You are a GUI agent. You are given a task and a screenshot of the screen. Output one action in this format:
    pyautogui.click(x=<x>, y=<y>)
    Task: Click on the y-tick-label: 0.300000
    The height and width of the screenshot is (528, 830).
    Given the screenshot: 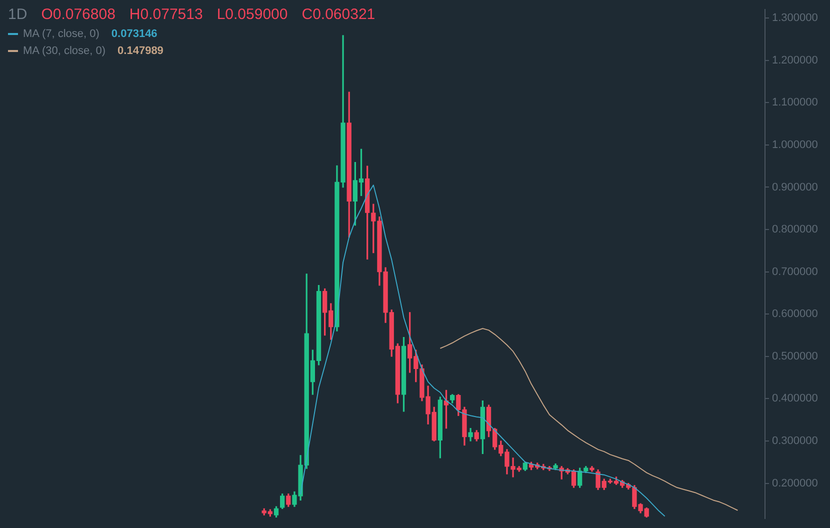 What is the action you would take?
    pyautogui.click(x=795, y=441)
    